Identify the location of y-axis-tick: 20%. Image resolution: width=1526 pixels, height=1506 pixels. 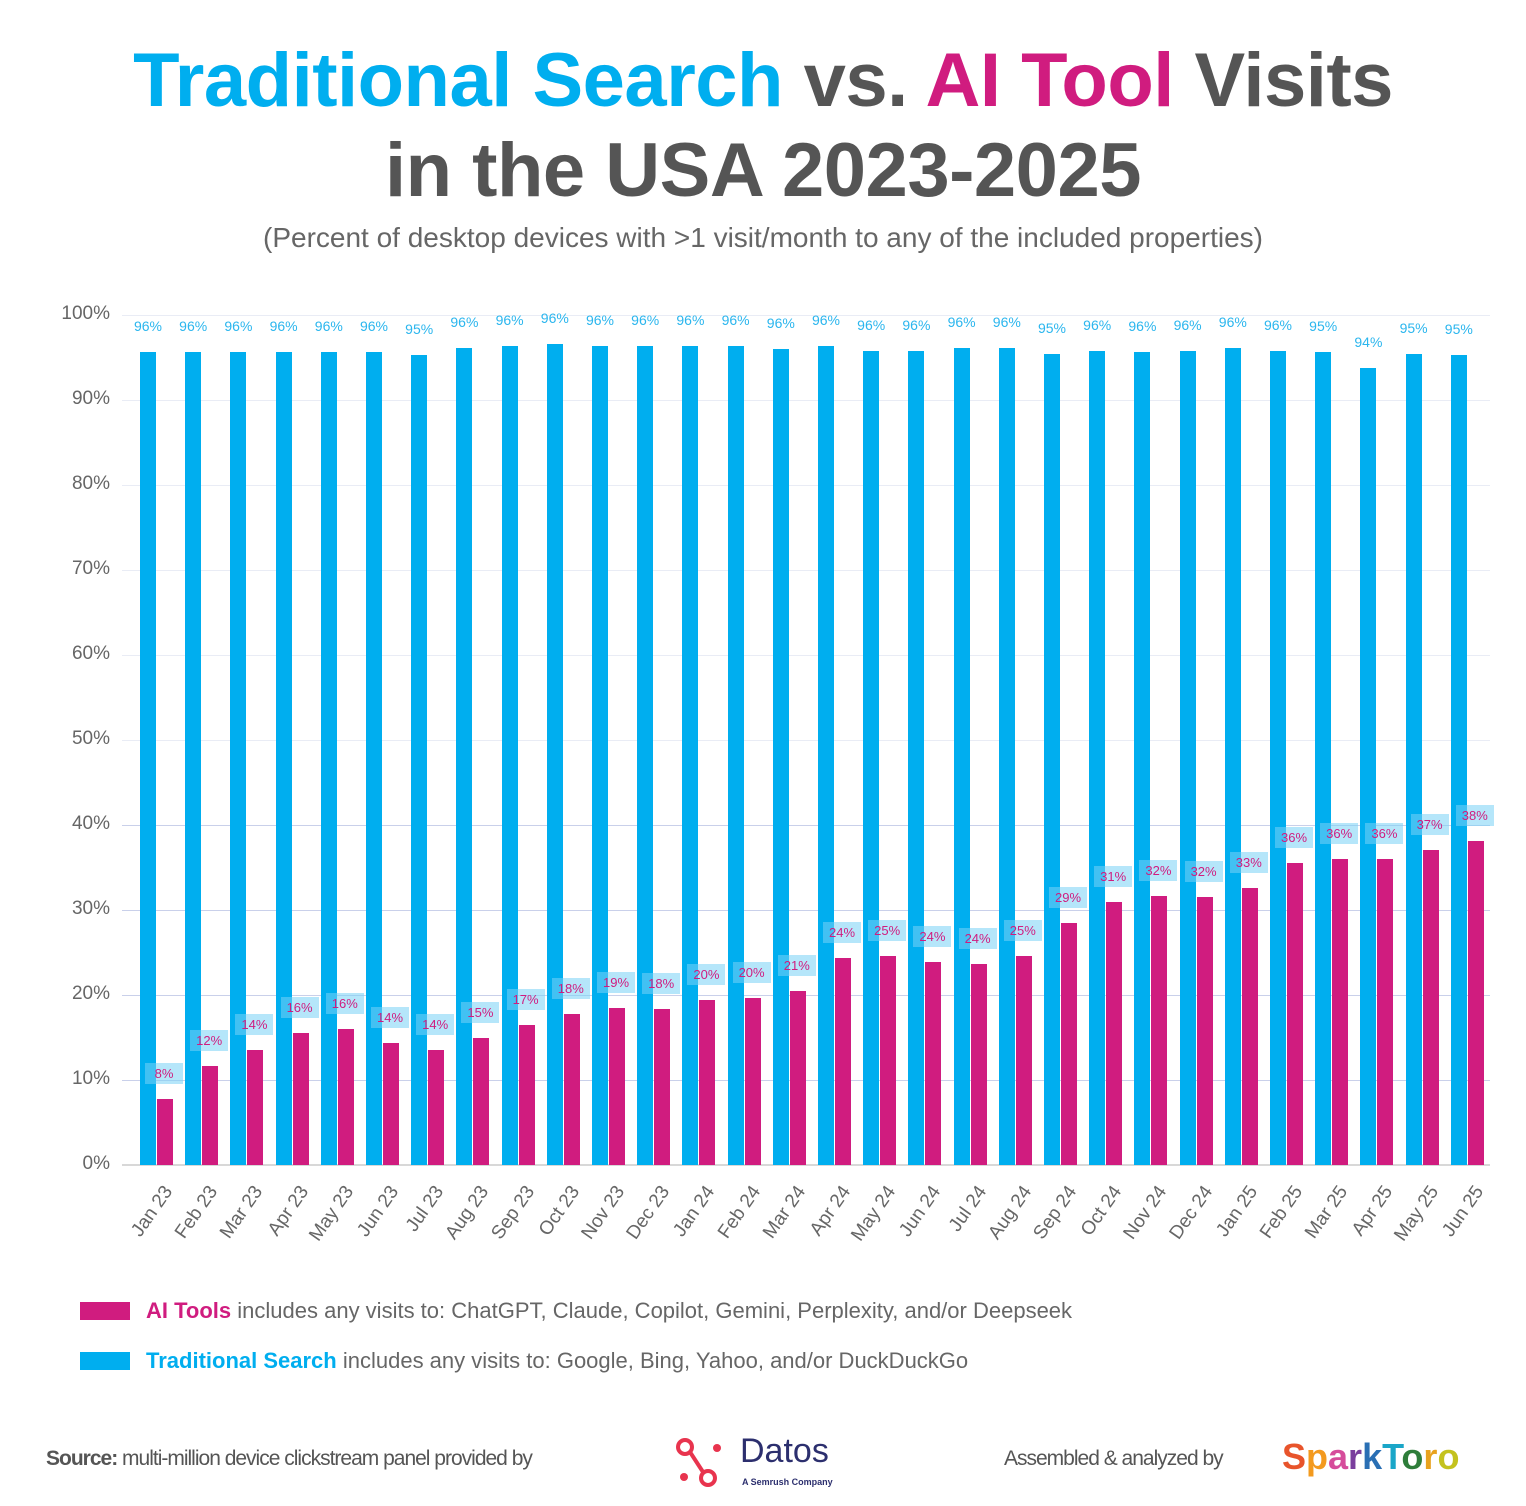
(90, 993).